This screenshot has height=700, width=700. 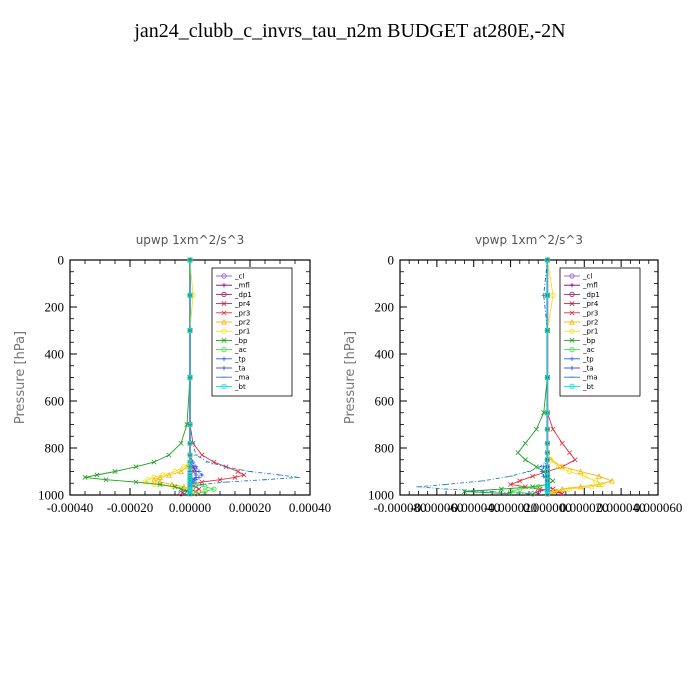 I want to click on panel2-legend-item: _dp1, so click(x=582, y=295).